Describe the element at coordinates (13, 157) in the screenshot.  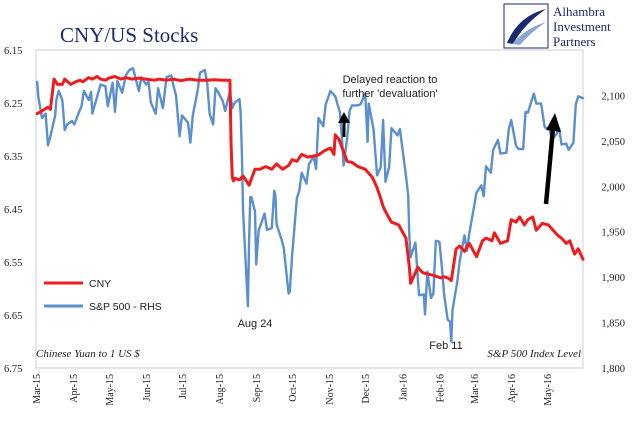
I see `left-tick-label: 6.35` at that location.